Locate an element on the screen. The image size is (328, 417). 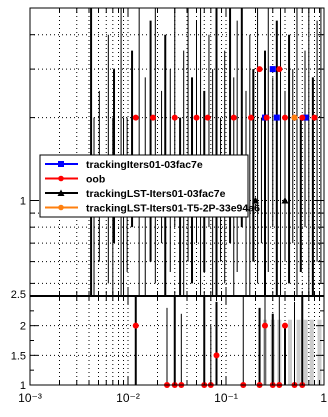
x-tick-label: 10⁻² is located at coordinates (128, 398).